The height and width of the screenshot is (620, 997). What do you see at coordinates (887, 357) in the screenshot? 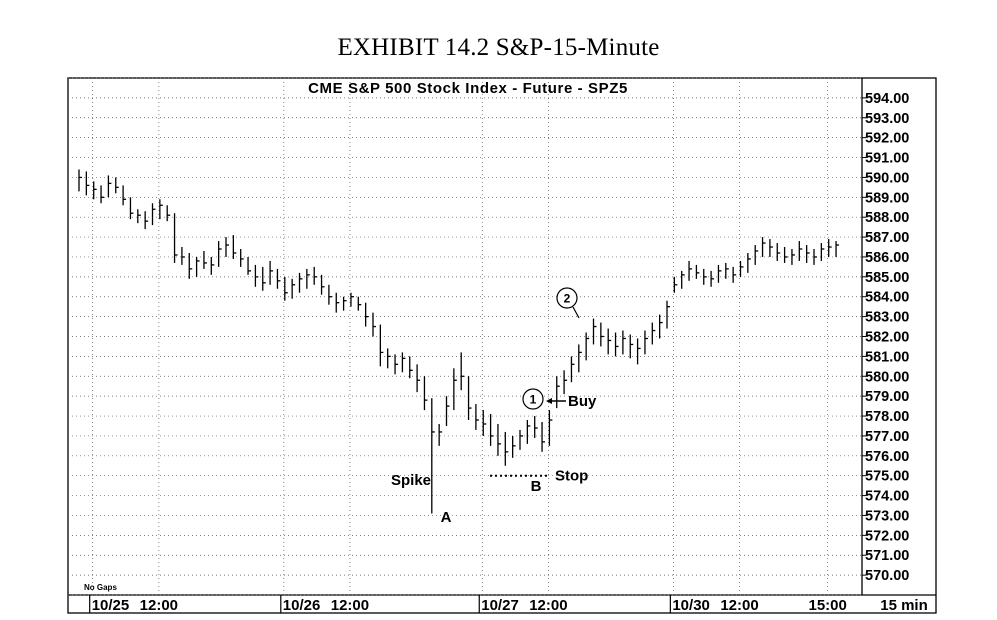
I see `y-tick-label: 581.00` at bounding box center [887, 357].